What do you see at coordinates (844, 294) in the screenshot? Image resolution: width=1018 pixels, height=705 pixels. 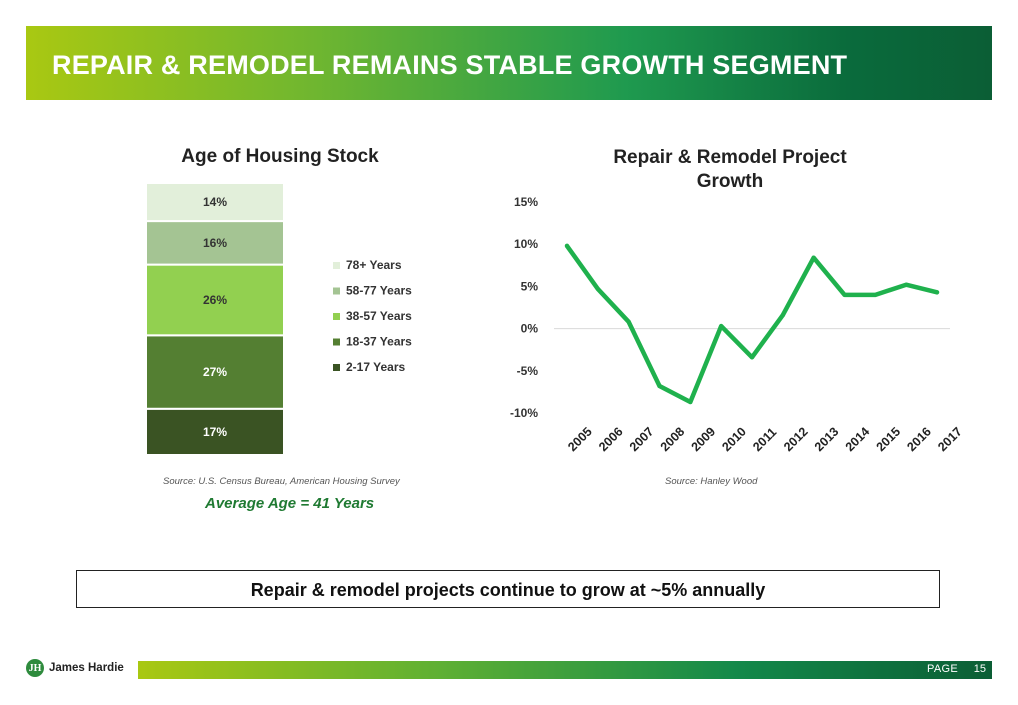 I see `growth-point-2014` at bounding box center [844, 294].